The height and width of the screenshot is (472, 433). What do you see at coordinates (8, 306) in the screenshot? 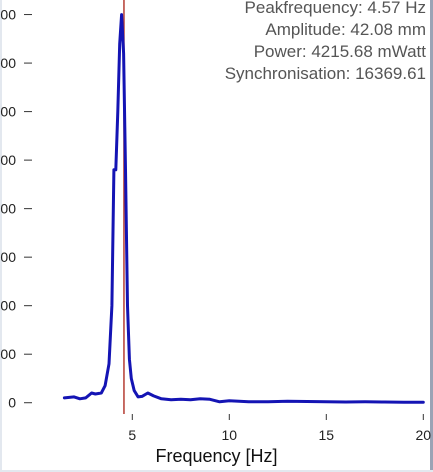
I see `y-tick-label: 2000` at bounding box center [8, 306].